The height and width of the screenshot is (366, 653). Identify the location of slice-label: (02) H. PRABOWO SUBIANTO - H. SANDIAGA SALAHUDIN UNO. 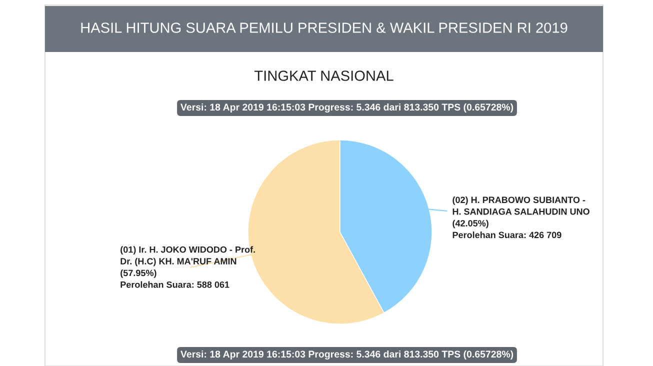
(521, 205).